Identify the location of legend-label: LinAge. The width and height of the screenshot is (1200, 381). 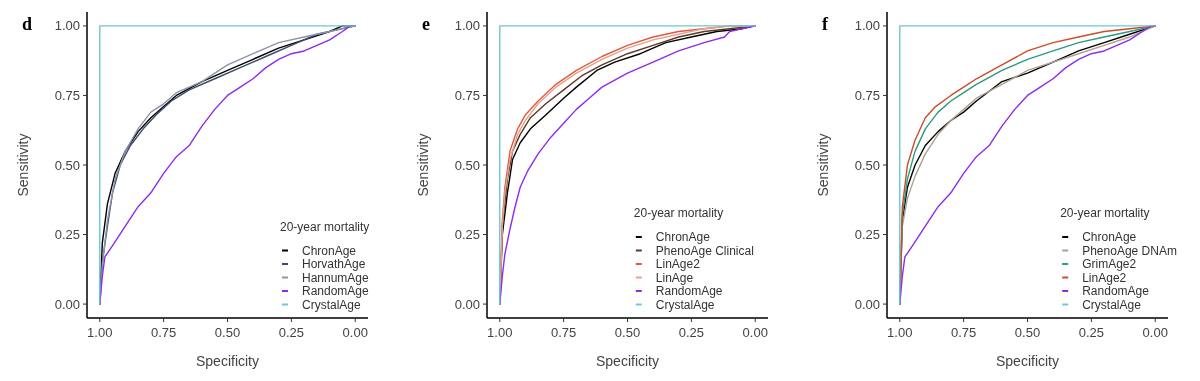
(674, 277).